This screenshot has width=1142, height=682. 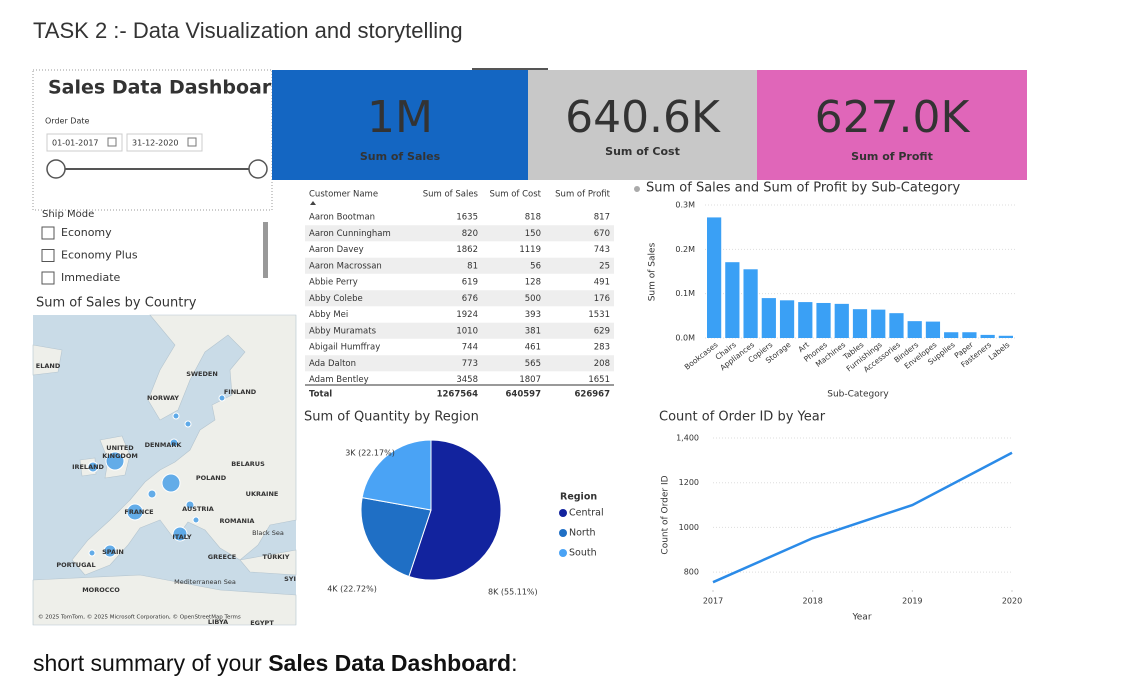 What do you see at coordinates (533, 283) in the screenshot?
I see `table-cell: 128` at bounding box center [533, 283].